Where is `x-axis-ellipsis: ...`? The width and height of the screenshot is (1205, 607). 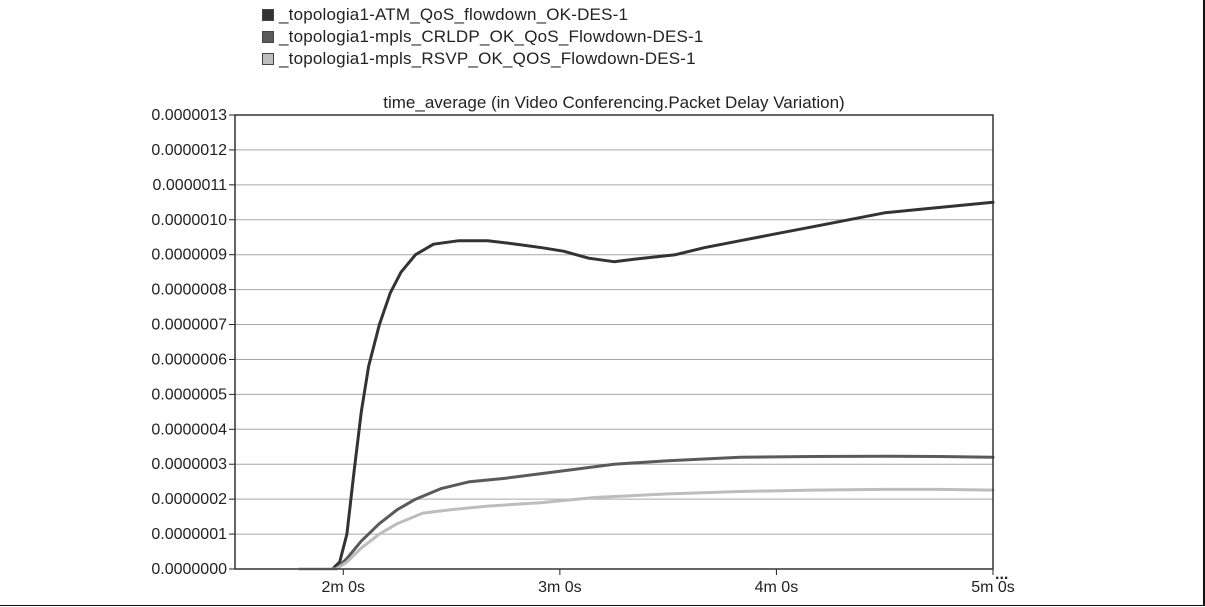 x-axis-ellipsis: ... is located at coordinates (1001, 574).